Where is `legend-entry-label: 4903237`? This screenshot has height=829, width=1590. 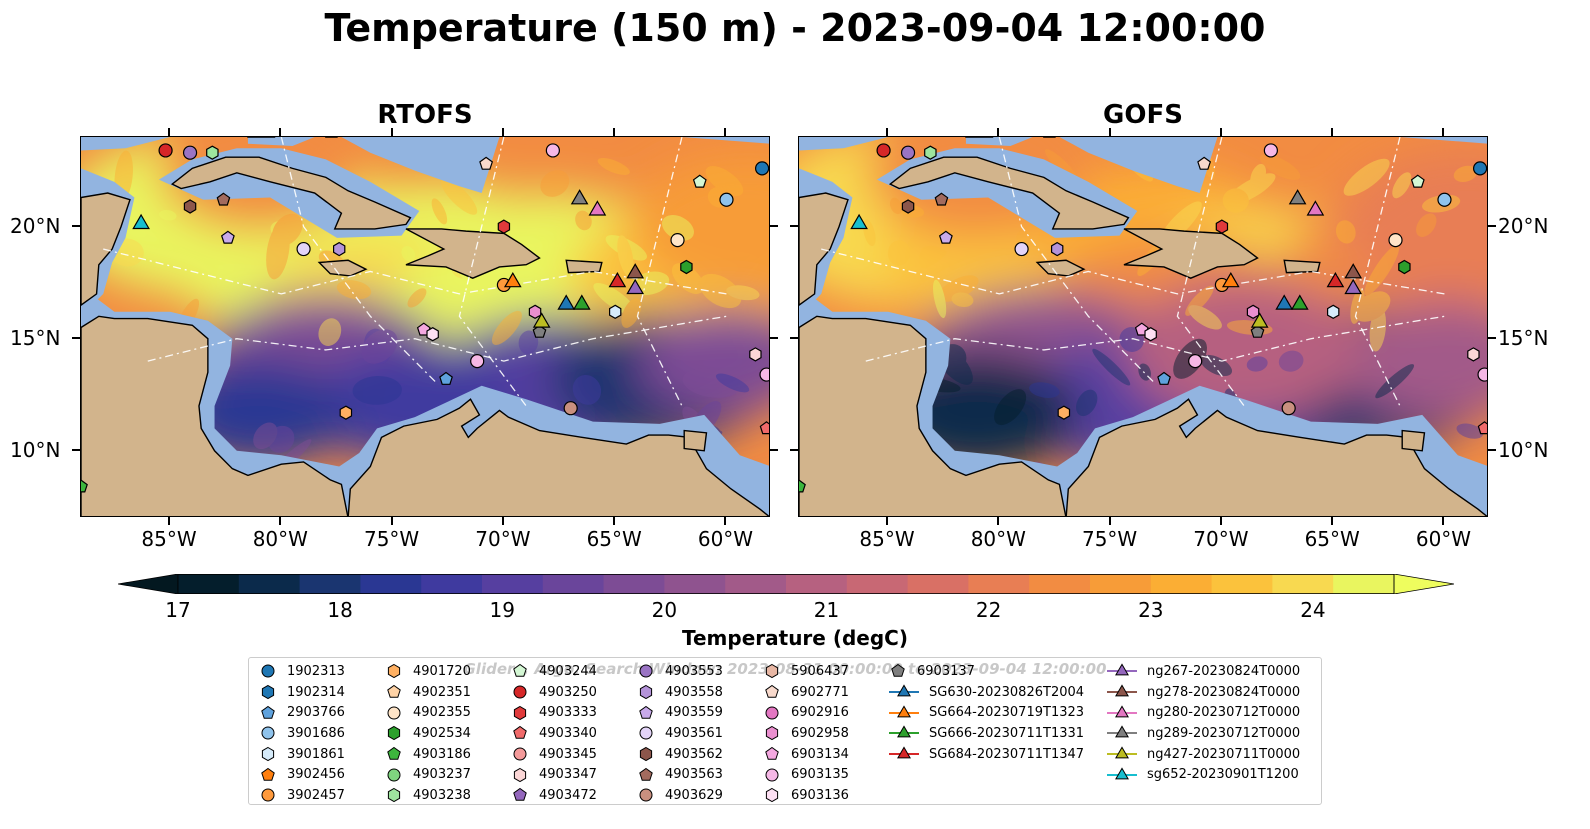
legend-entry-label: 4903237 is located at coordinates (442, 775).